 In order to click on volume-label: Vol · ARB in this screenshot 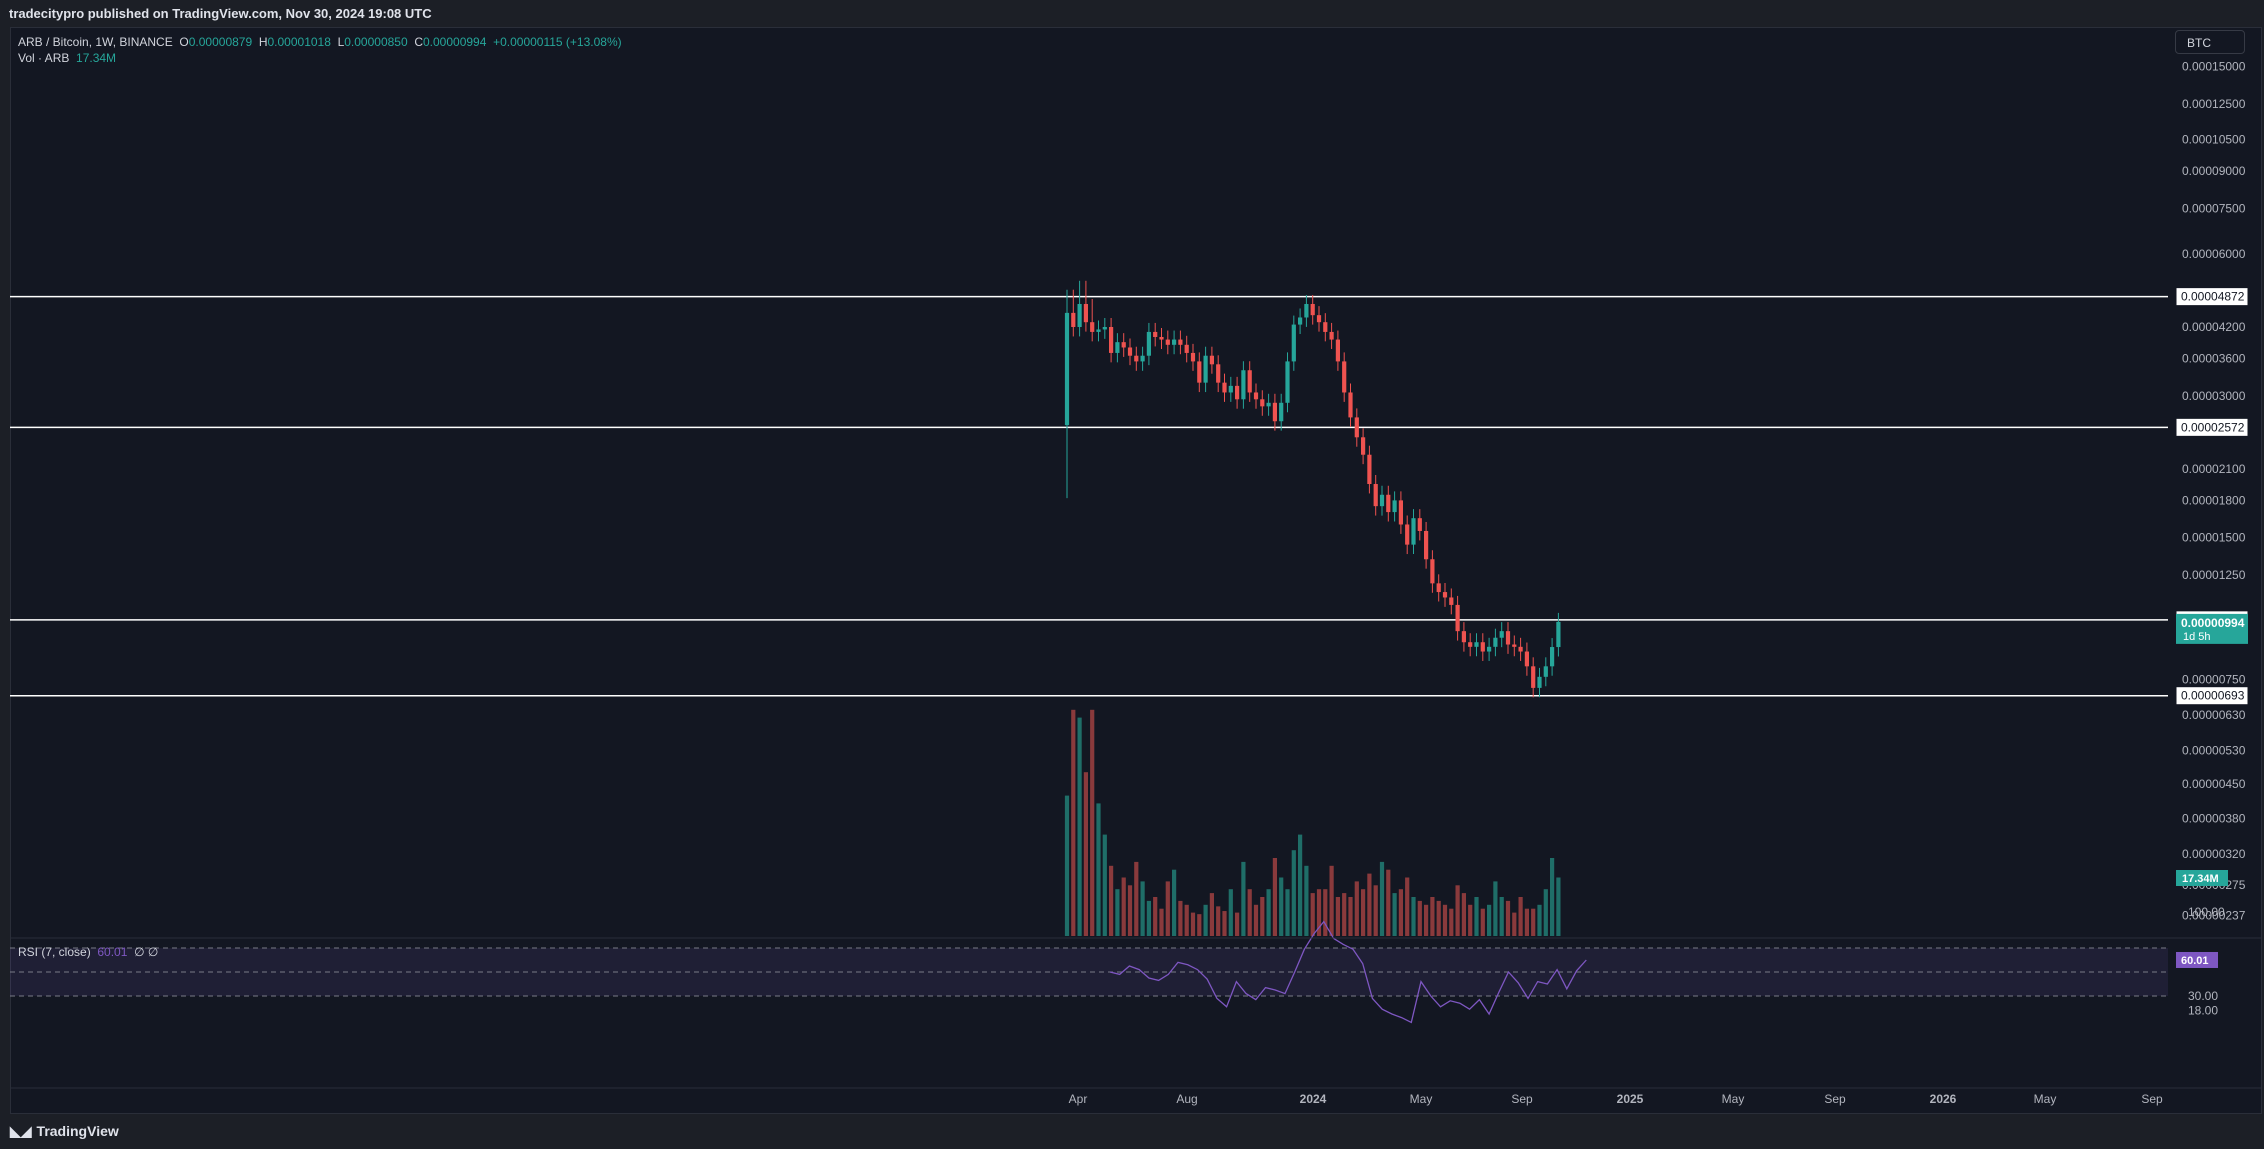, I will do `click(44, 58)`.